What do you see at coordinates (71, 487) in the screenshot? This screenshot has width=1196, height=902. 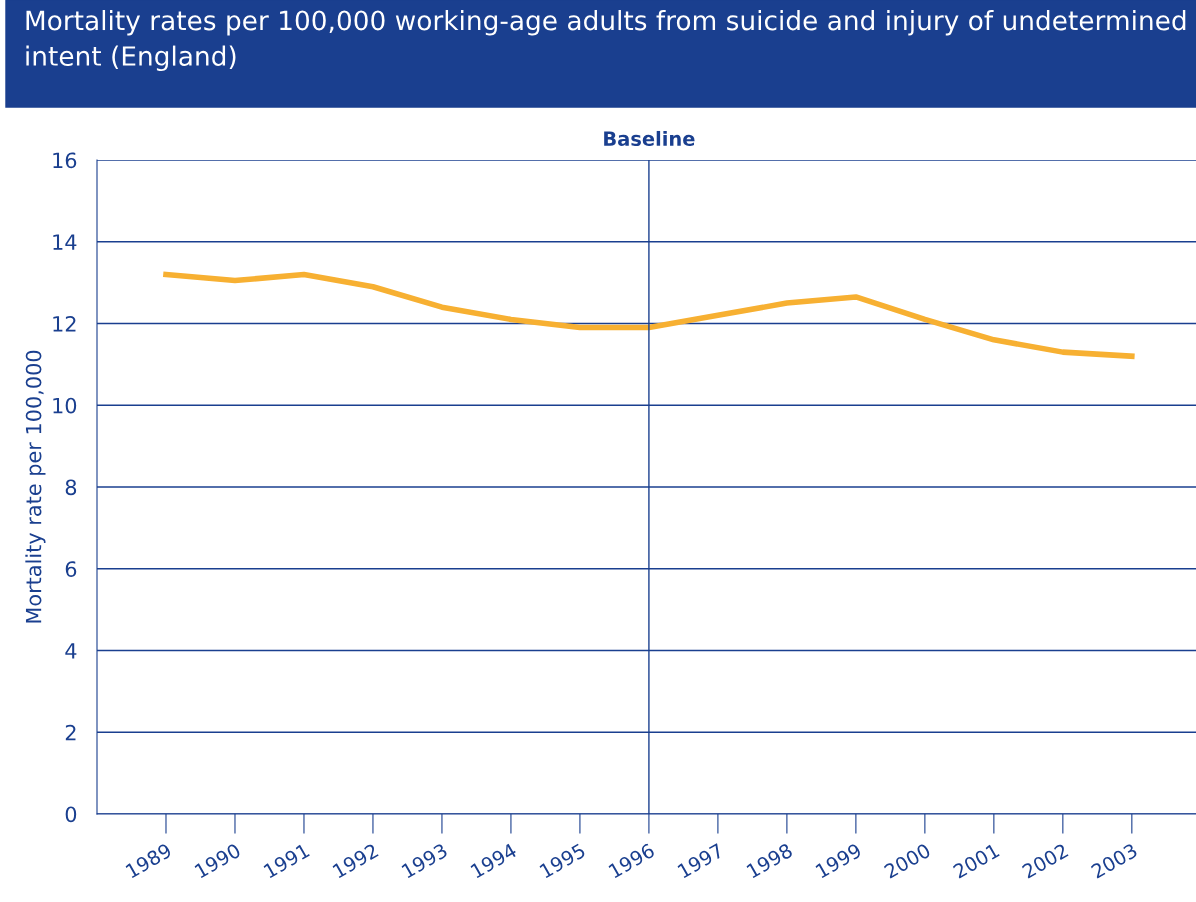 I see `y-tick-label: 8` at bounding box center [71, 487].